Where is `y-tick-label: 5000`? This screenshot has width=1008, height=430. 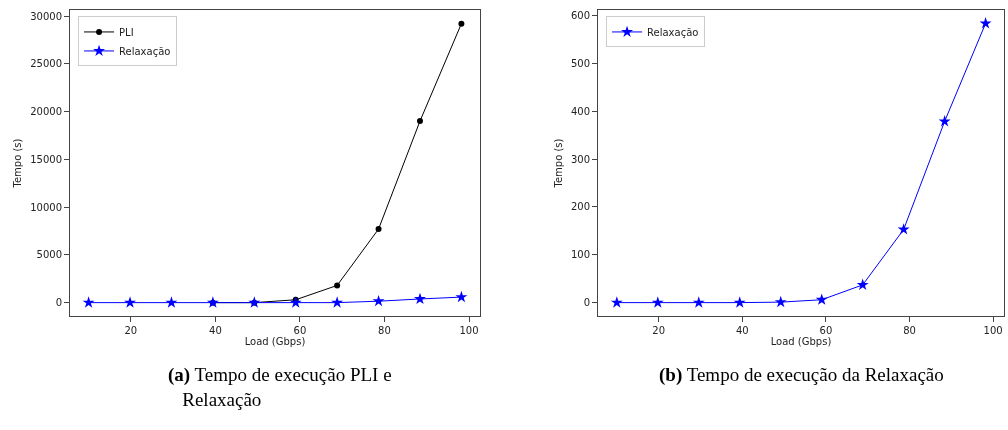
y-tick-label: 5000 is located at coordinates (49, 255).